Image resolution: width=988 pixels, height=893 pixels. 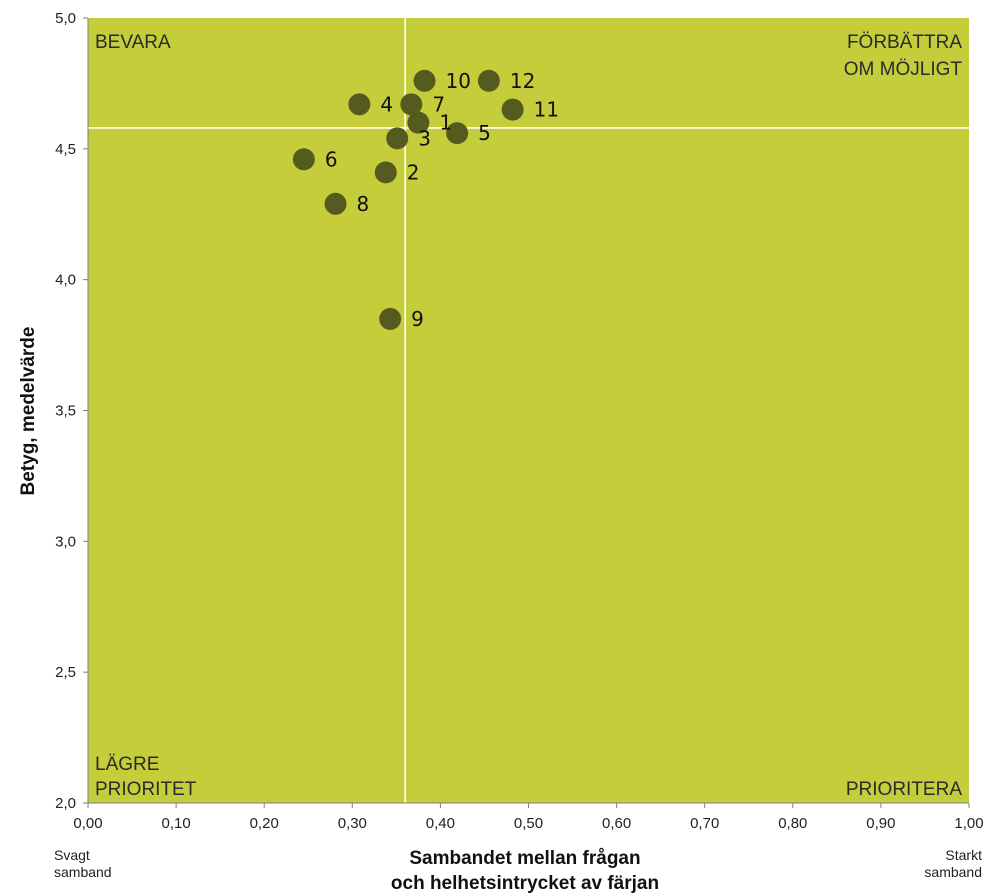 What do you see at coordinates (65, 411) in the screenshot?
I see `y-tick-label: 3,5` at bounding box center [65, 411].